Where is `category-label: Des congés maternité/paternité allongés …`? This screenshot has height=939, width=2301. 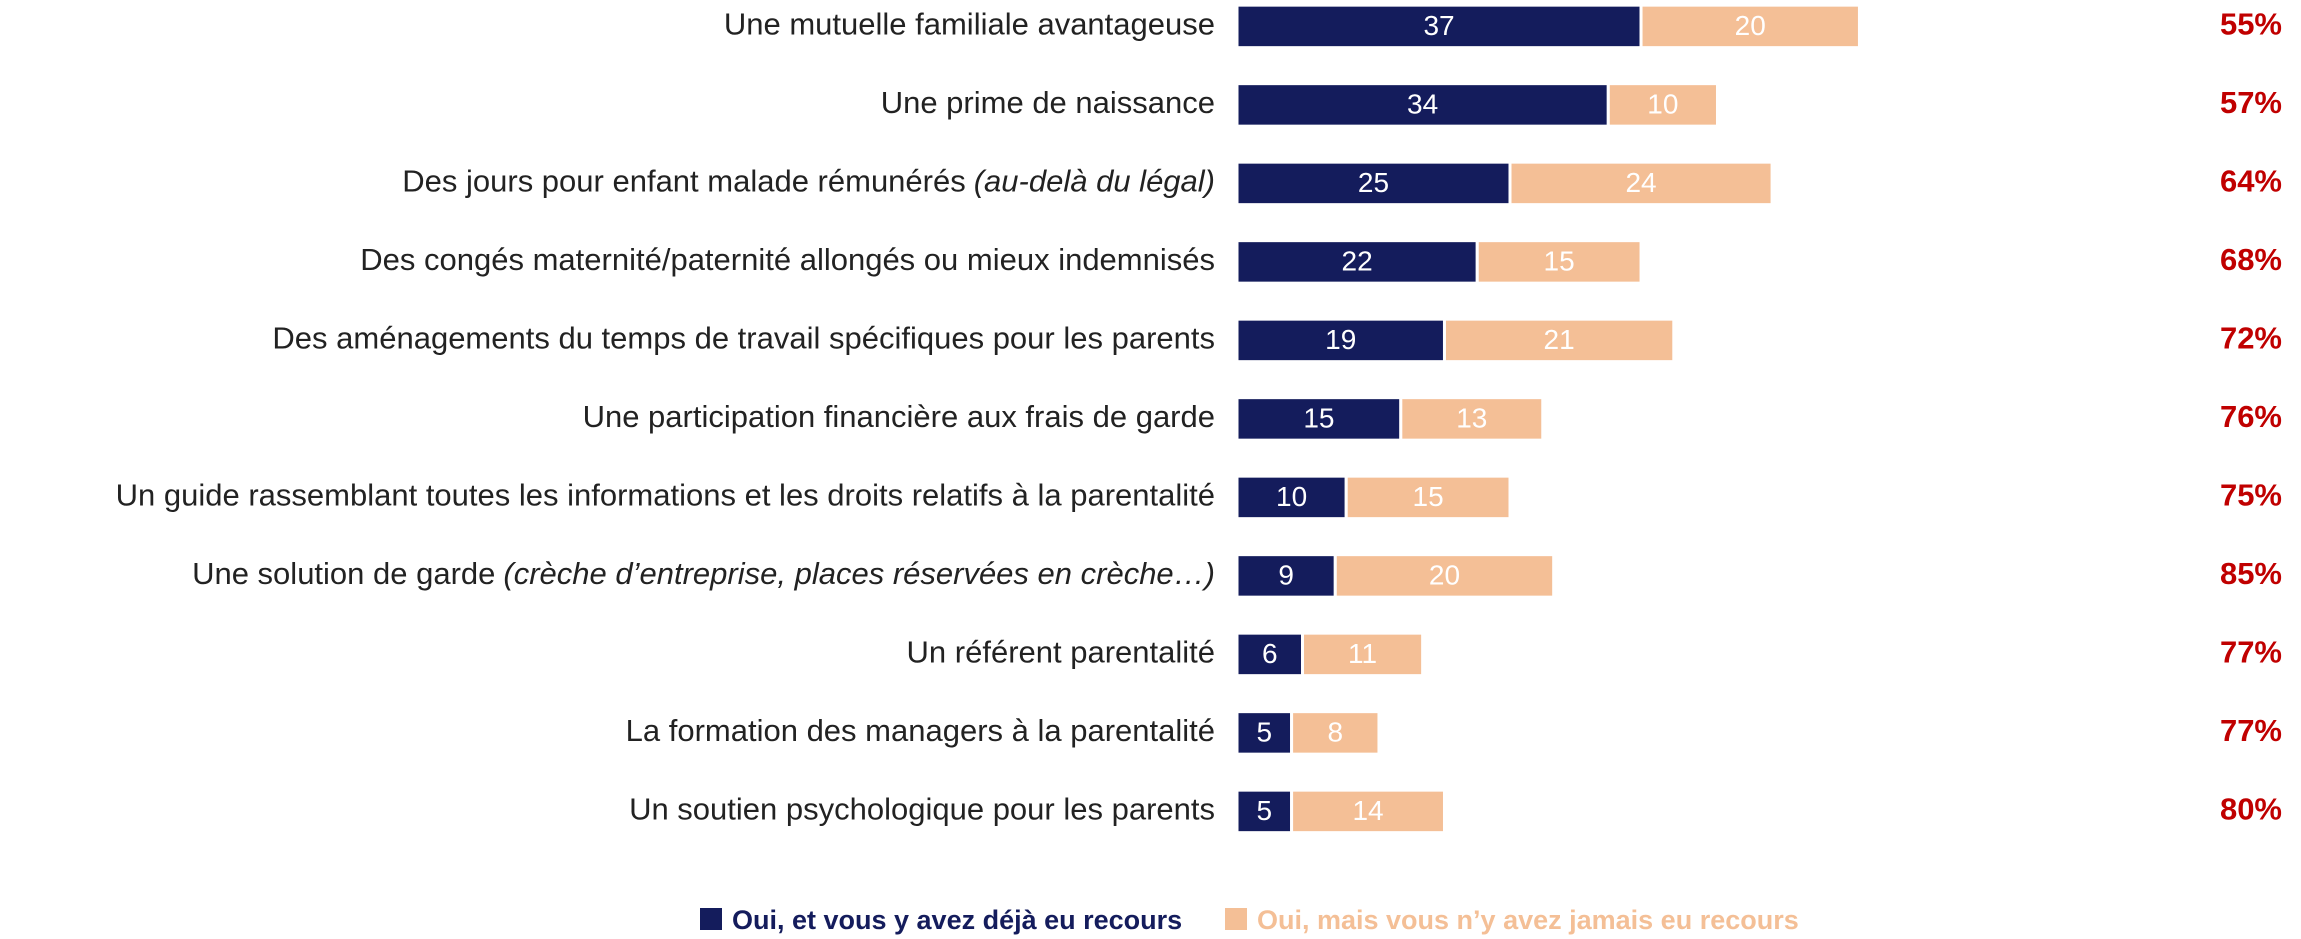 category-label: Des congés maternité/paternité allongés … is located at coordinates (787, 259).